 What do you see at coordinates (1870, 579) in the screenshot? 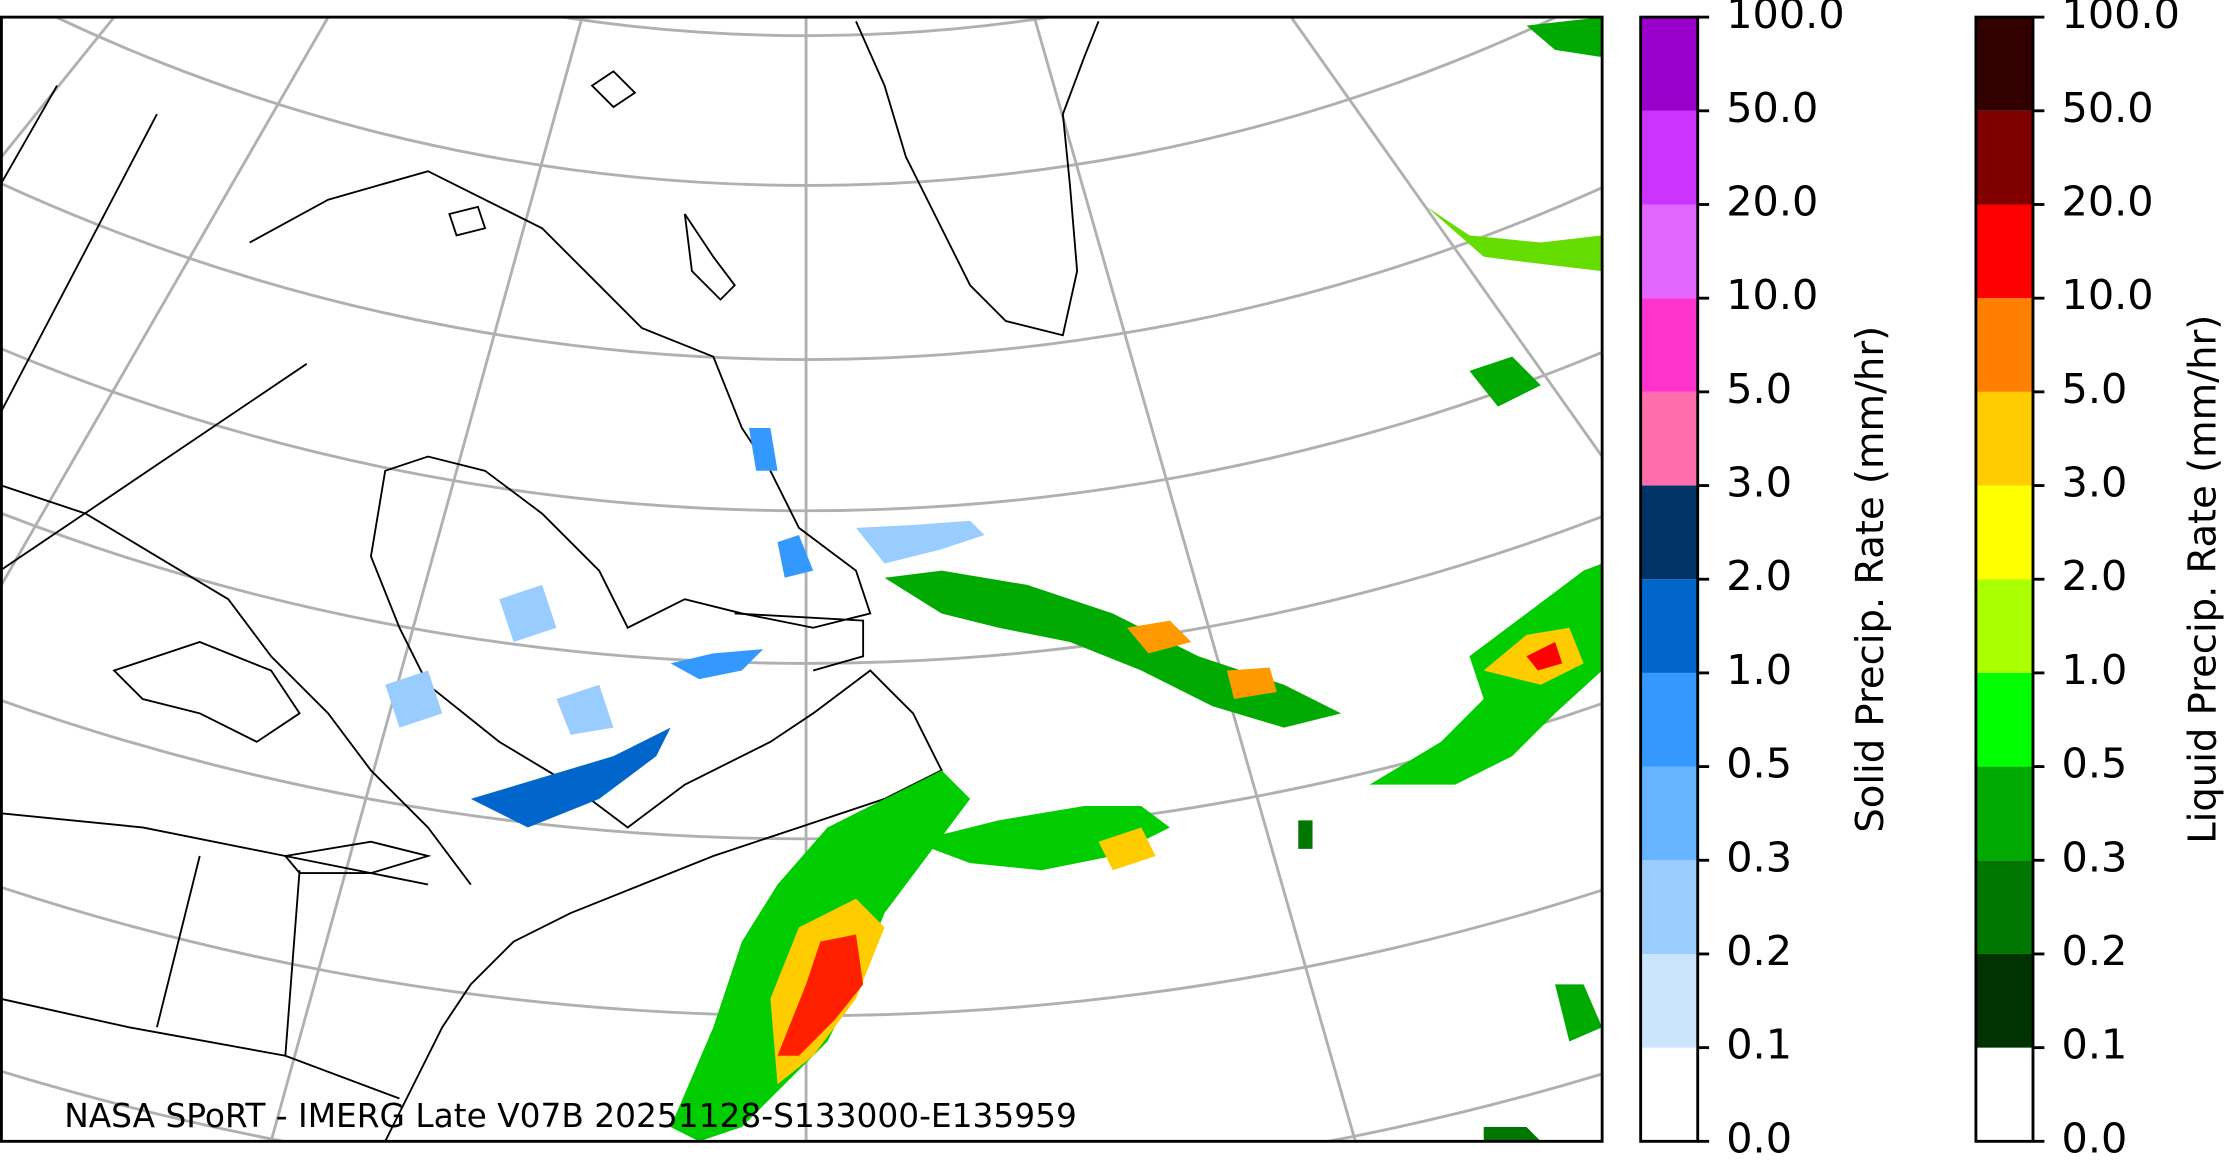
I see `colorbar-label: Solid Precip. Rate (mm/hr)` at bounding box center [1870, 579].